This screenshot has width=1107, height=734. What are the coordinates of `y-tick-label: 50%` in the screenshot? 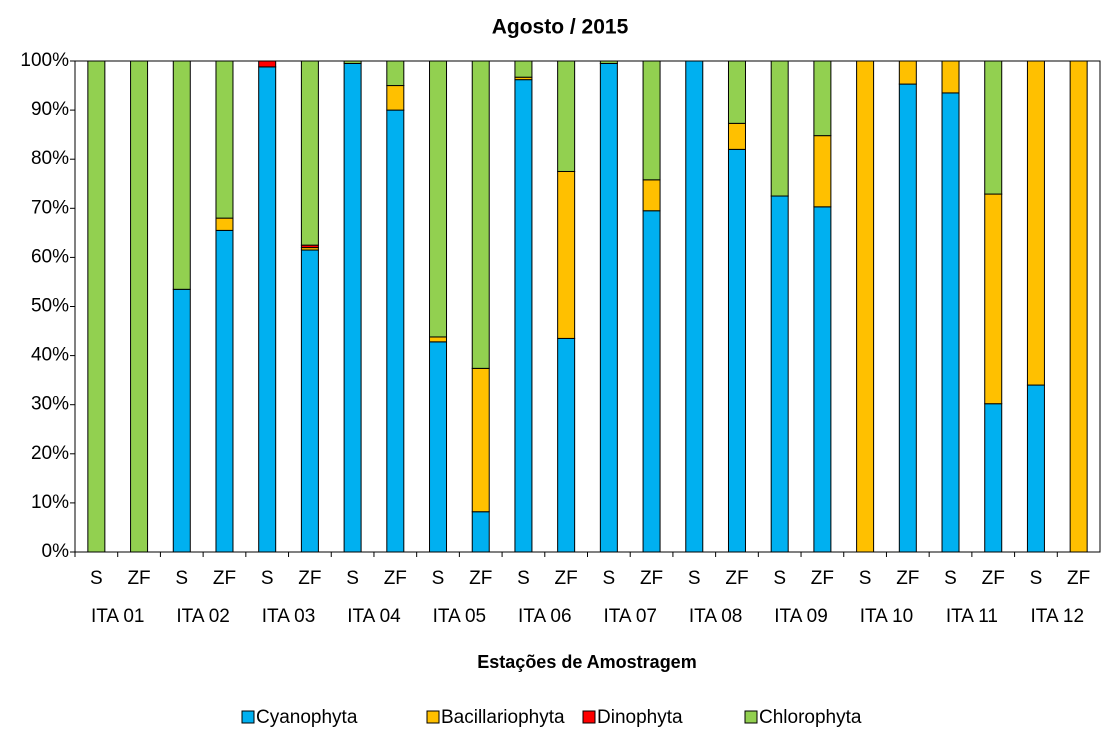 It's located at (50, 306).